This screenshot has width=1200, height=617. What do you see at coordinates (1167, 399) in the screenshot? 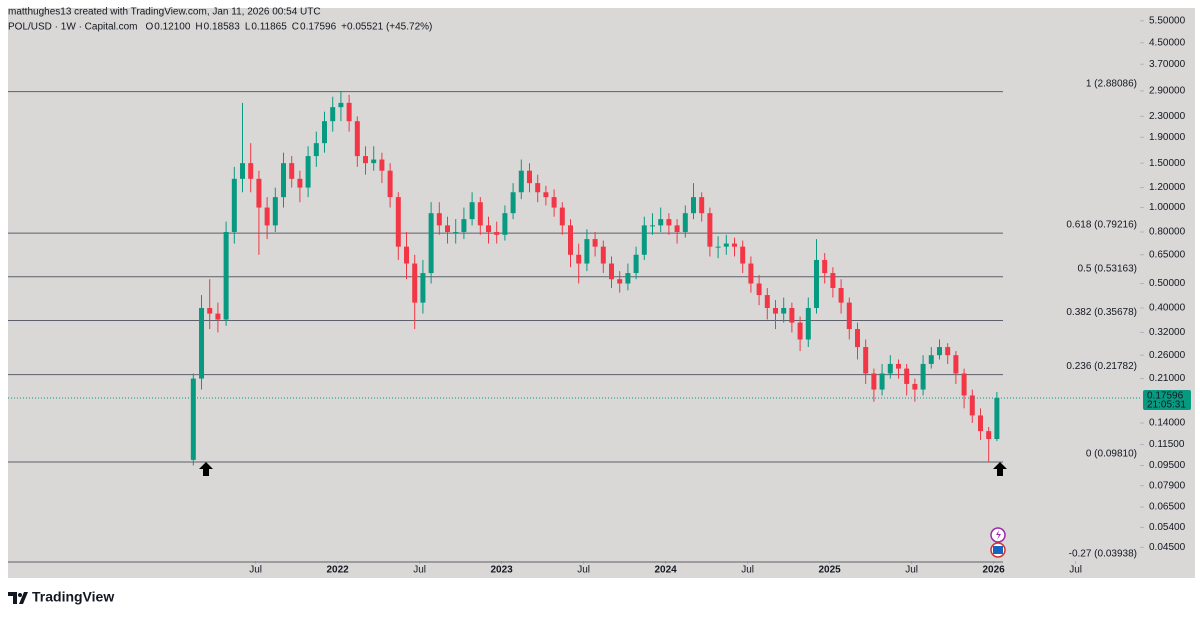
I see `price-tag` at bounding box center [1167, 399].